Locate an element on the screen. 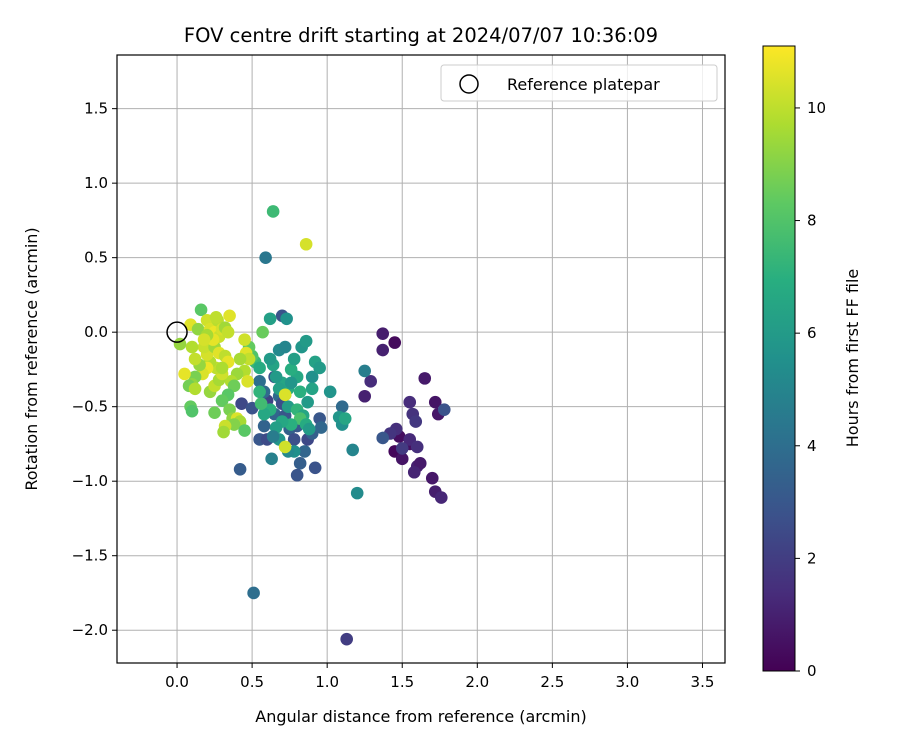 The image size is (900, 750). colorbar-tick-label: 0 is located at coordinates (812, 671).